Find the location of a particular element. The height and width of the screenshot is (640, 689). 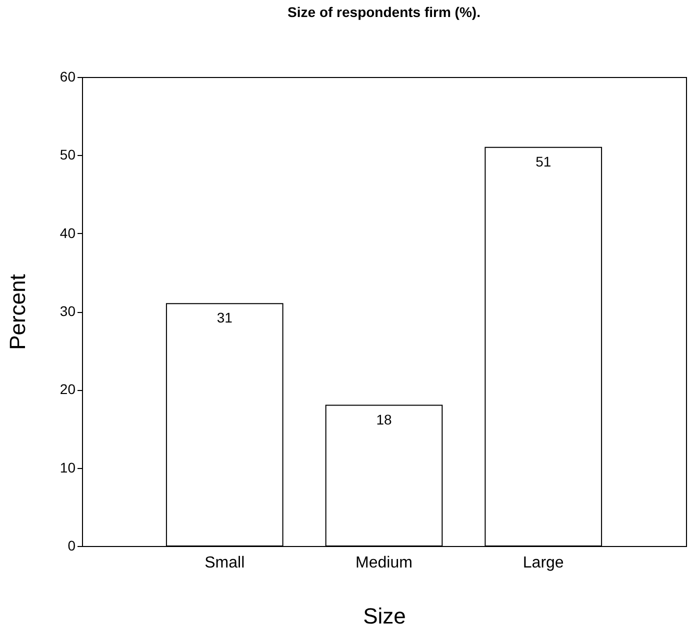

x-tick-label: Small is located at coordinates (224, 563).